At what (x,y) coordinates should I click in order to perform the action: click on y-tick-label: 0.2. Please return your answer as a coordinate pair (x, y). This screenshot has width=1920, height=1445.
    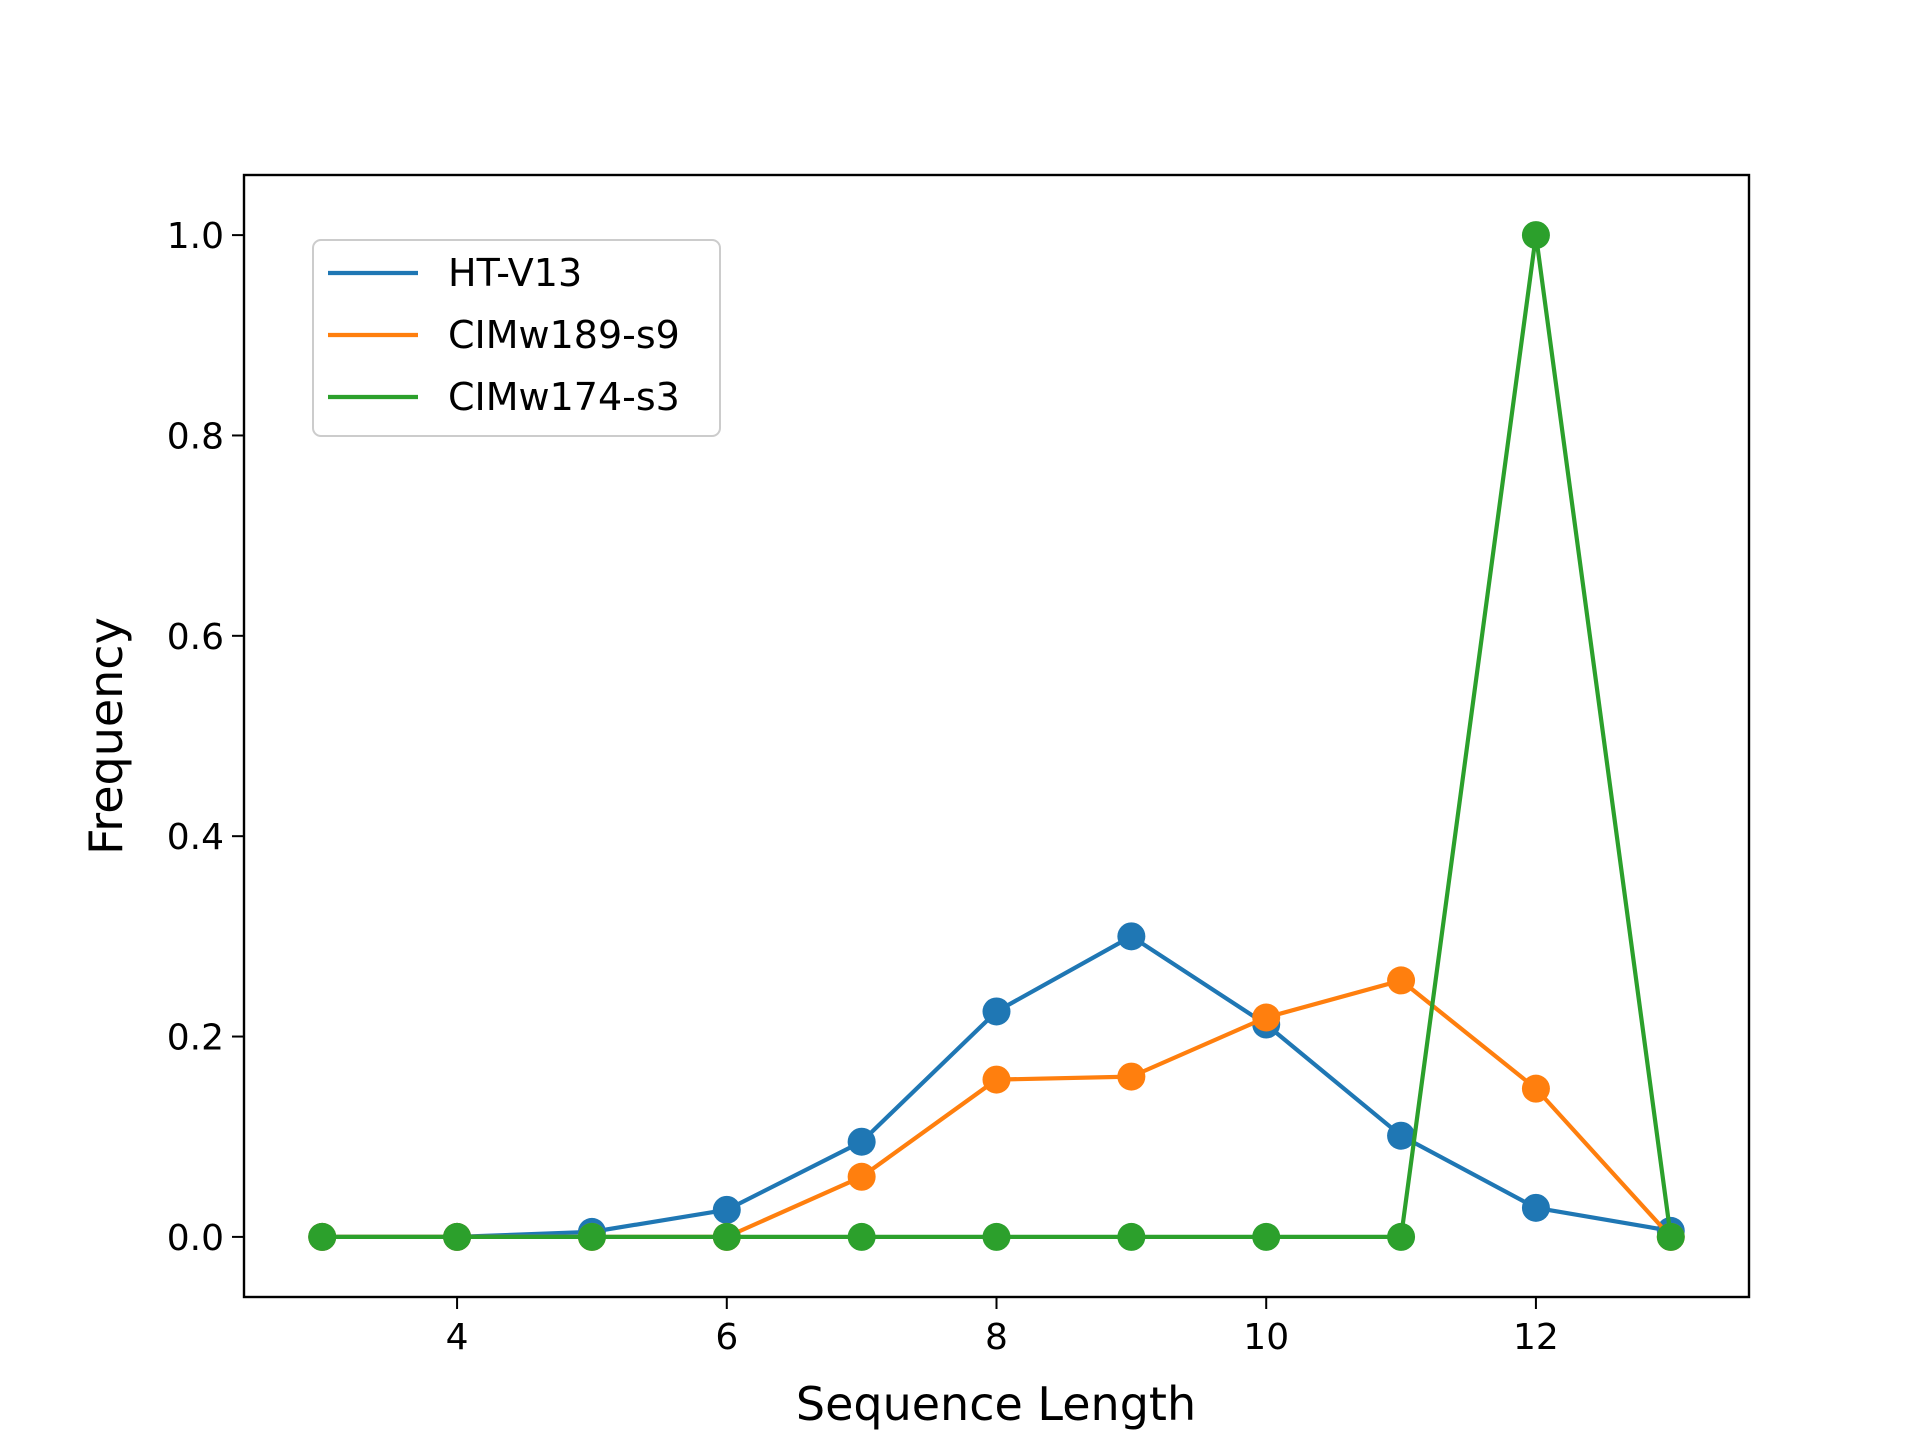
    Looking at the image, I should click on (195, 1038).